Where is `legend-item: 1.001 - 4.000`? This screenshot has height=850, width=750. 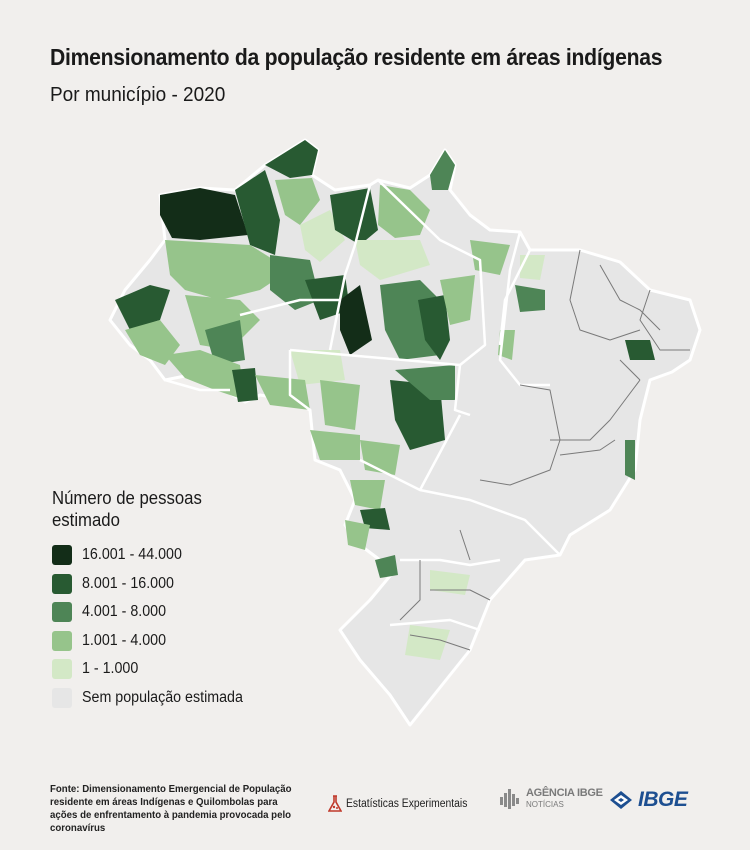 legend-item: 1.001 - 4.000 is located at coordinates (154, 641).